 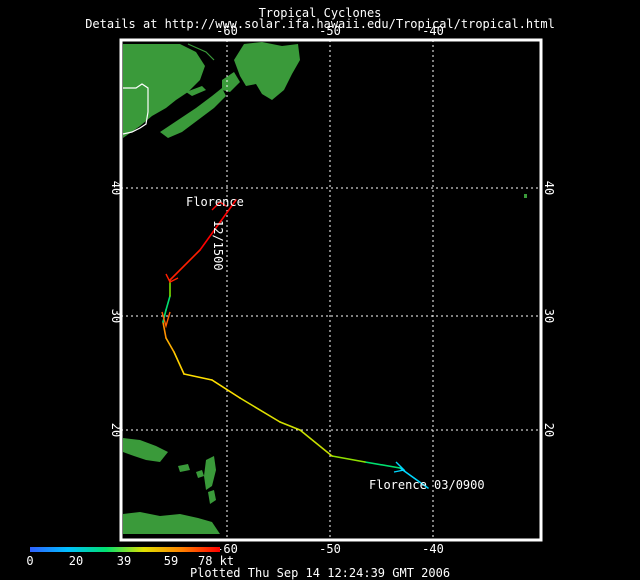 I want to click on land-caribbean-west, so click(x=145, y=450).